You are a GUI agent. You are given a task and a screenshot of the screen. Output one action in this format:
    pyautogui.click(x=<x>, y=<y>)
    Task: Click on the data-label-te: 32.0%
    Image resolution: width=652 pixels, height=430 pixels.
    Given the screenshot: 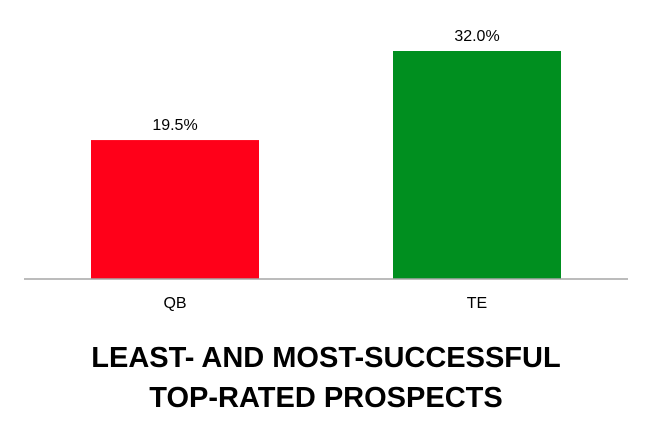 What is the action you would take?
    pyautogui.click(x=476, y=36)
    